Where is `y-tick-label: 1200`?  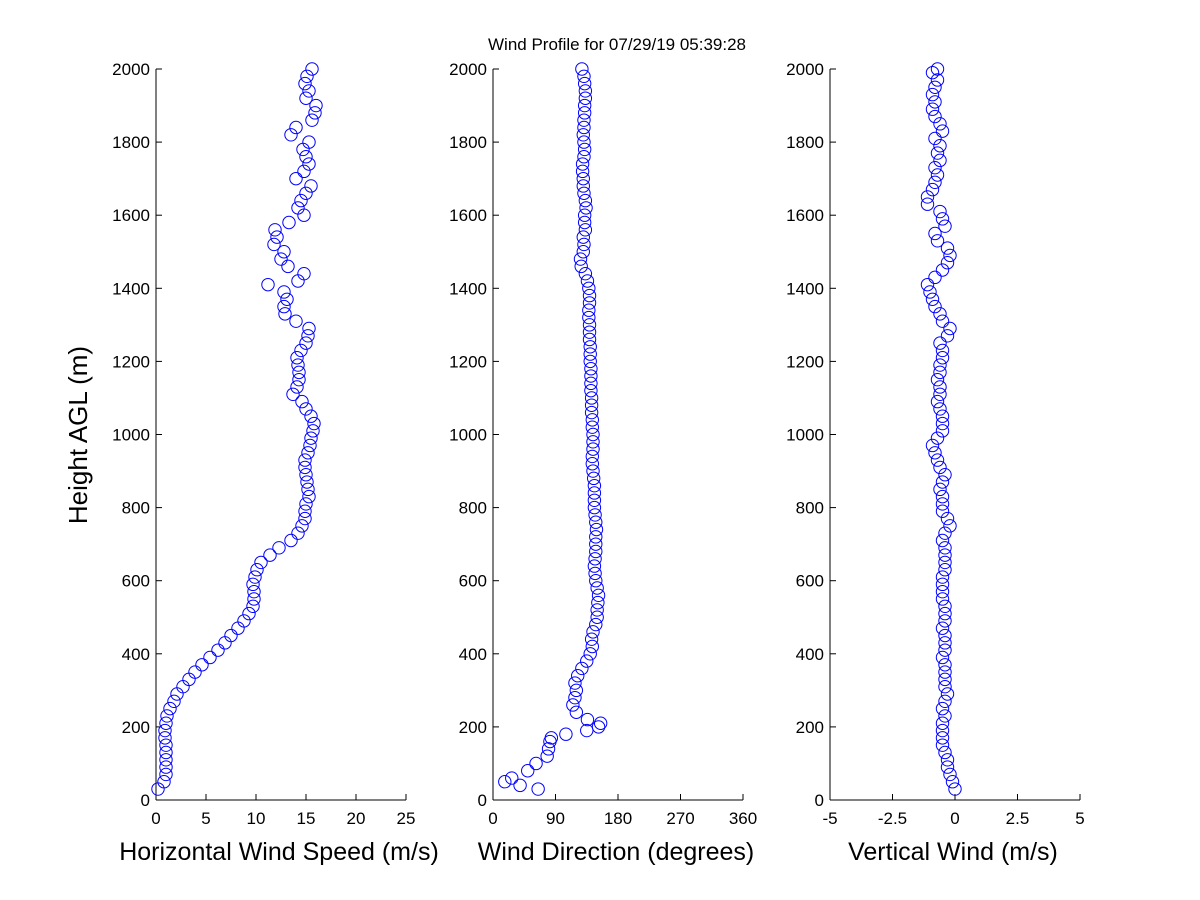 y-tick-label: 1200 is located at coordinates (131, 361).